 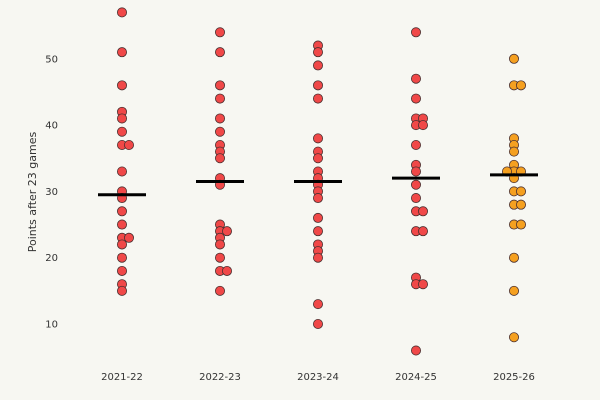 What do you see at coordinates (32, 191) in the screenshot?
I see `y-axis-label: Points after 23 games` at bounding box center [32, 191].